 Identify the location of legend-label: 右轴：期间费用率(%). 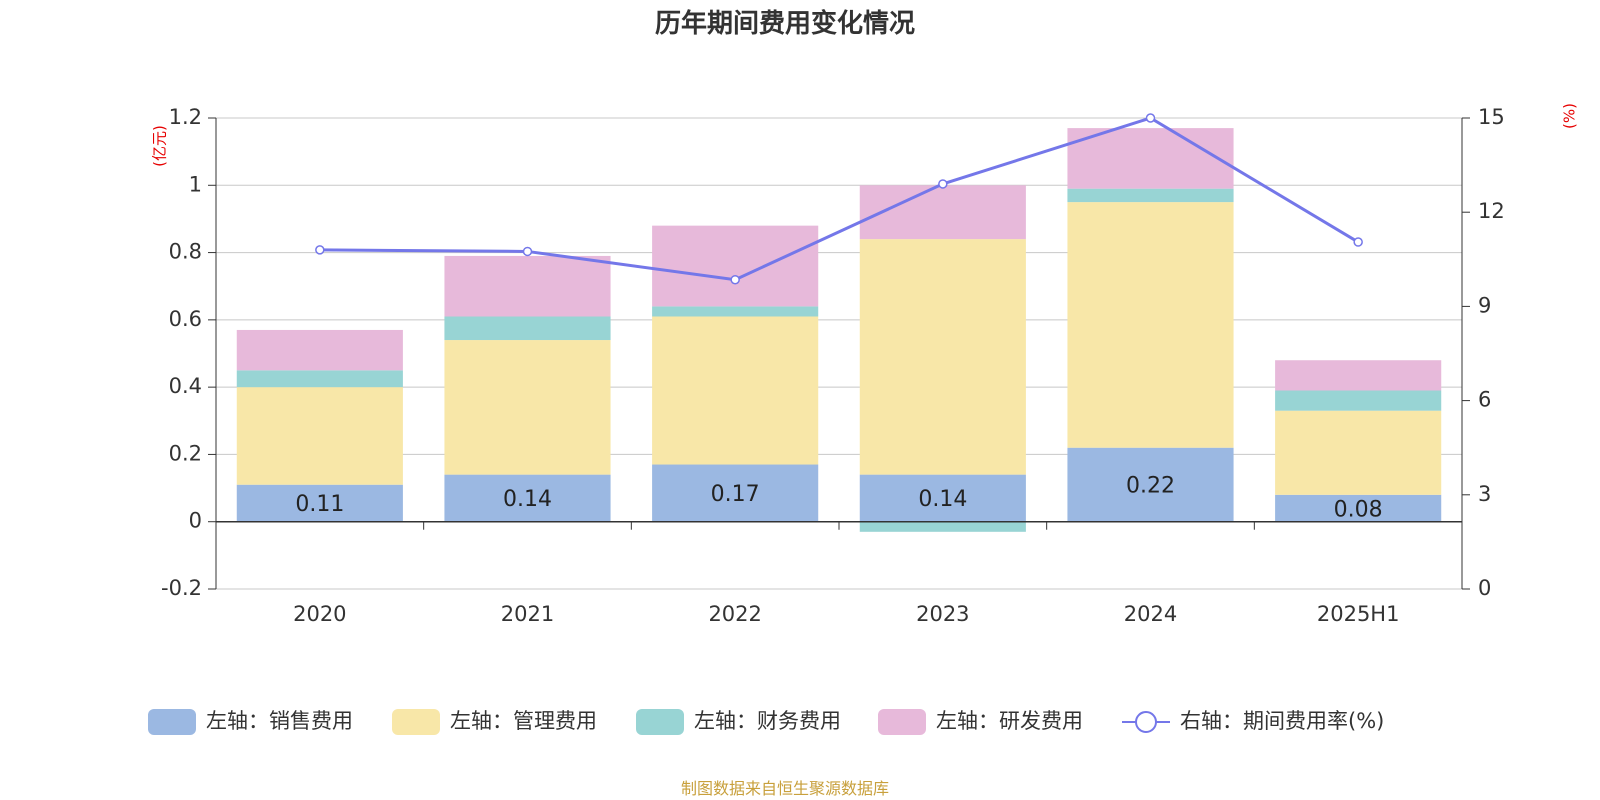
(1282, 721).